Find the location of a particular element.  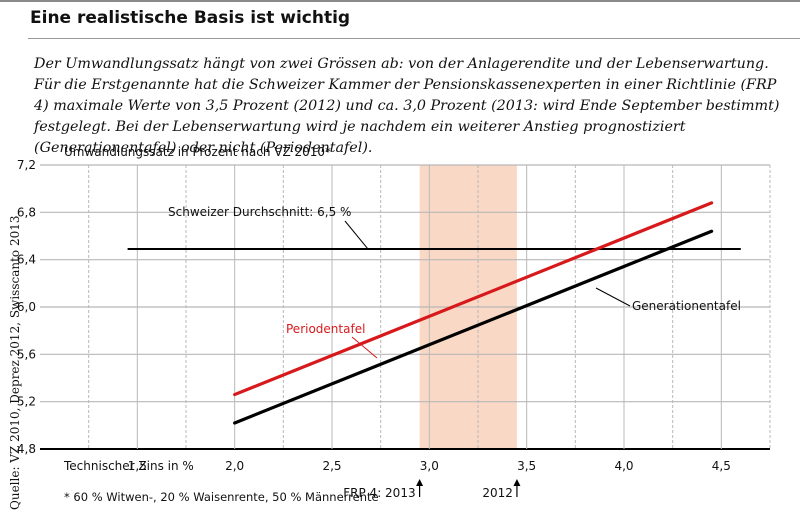

y-tick-label: 6,8 is located at coordinates (26, 212).